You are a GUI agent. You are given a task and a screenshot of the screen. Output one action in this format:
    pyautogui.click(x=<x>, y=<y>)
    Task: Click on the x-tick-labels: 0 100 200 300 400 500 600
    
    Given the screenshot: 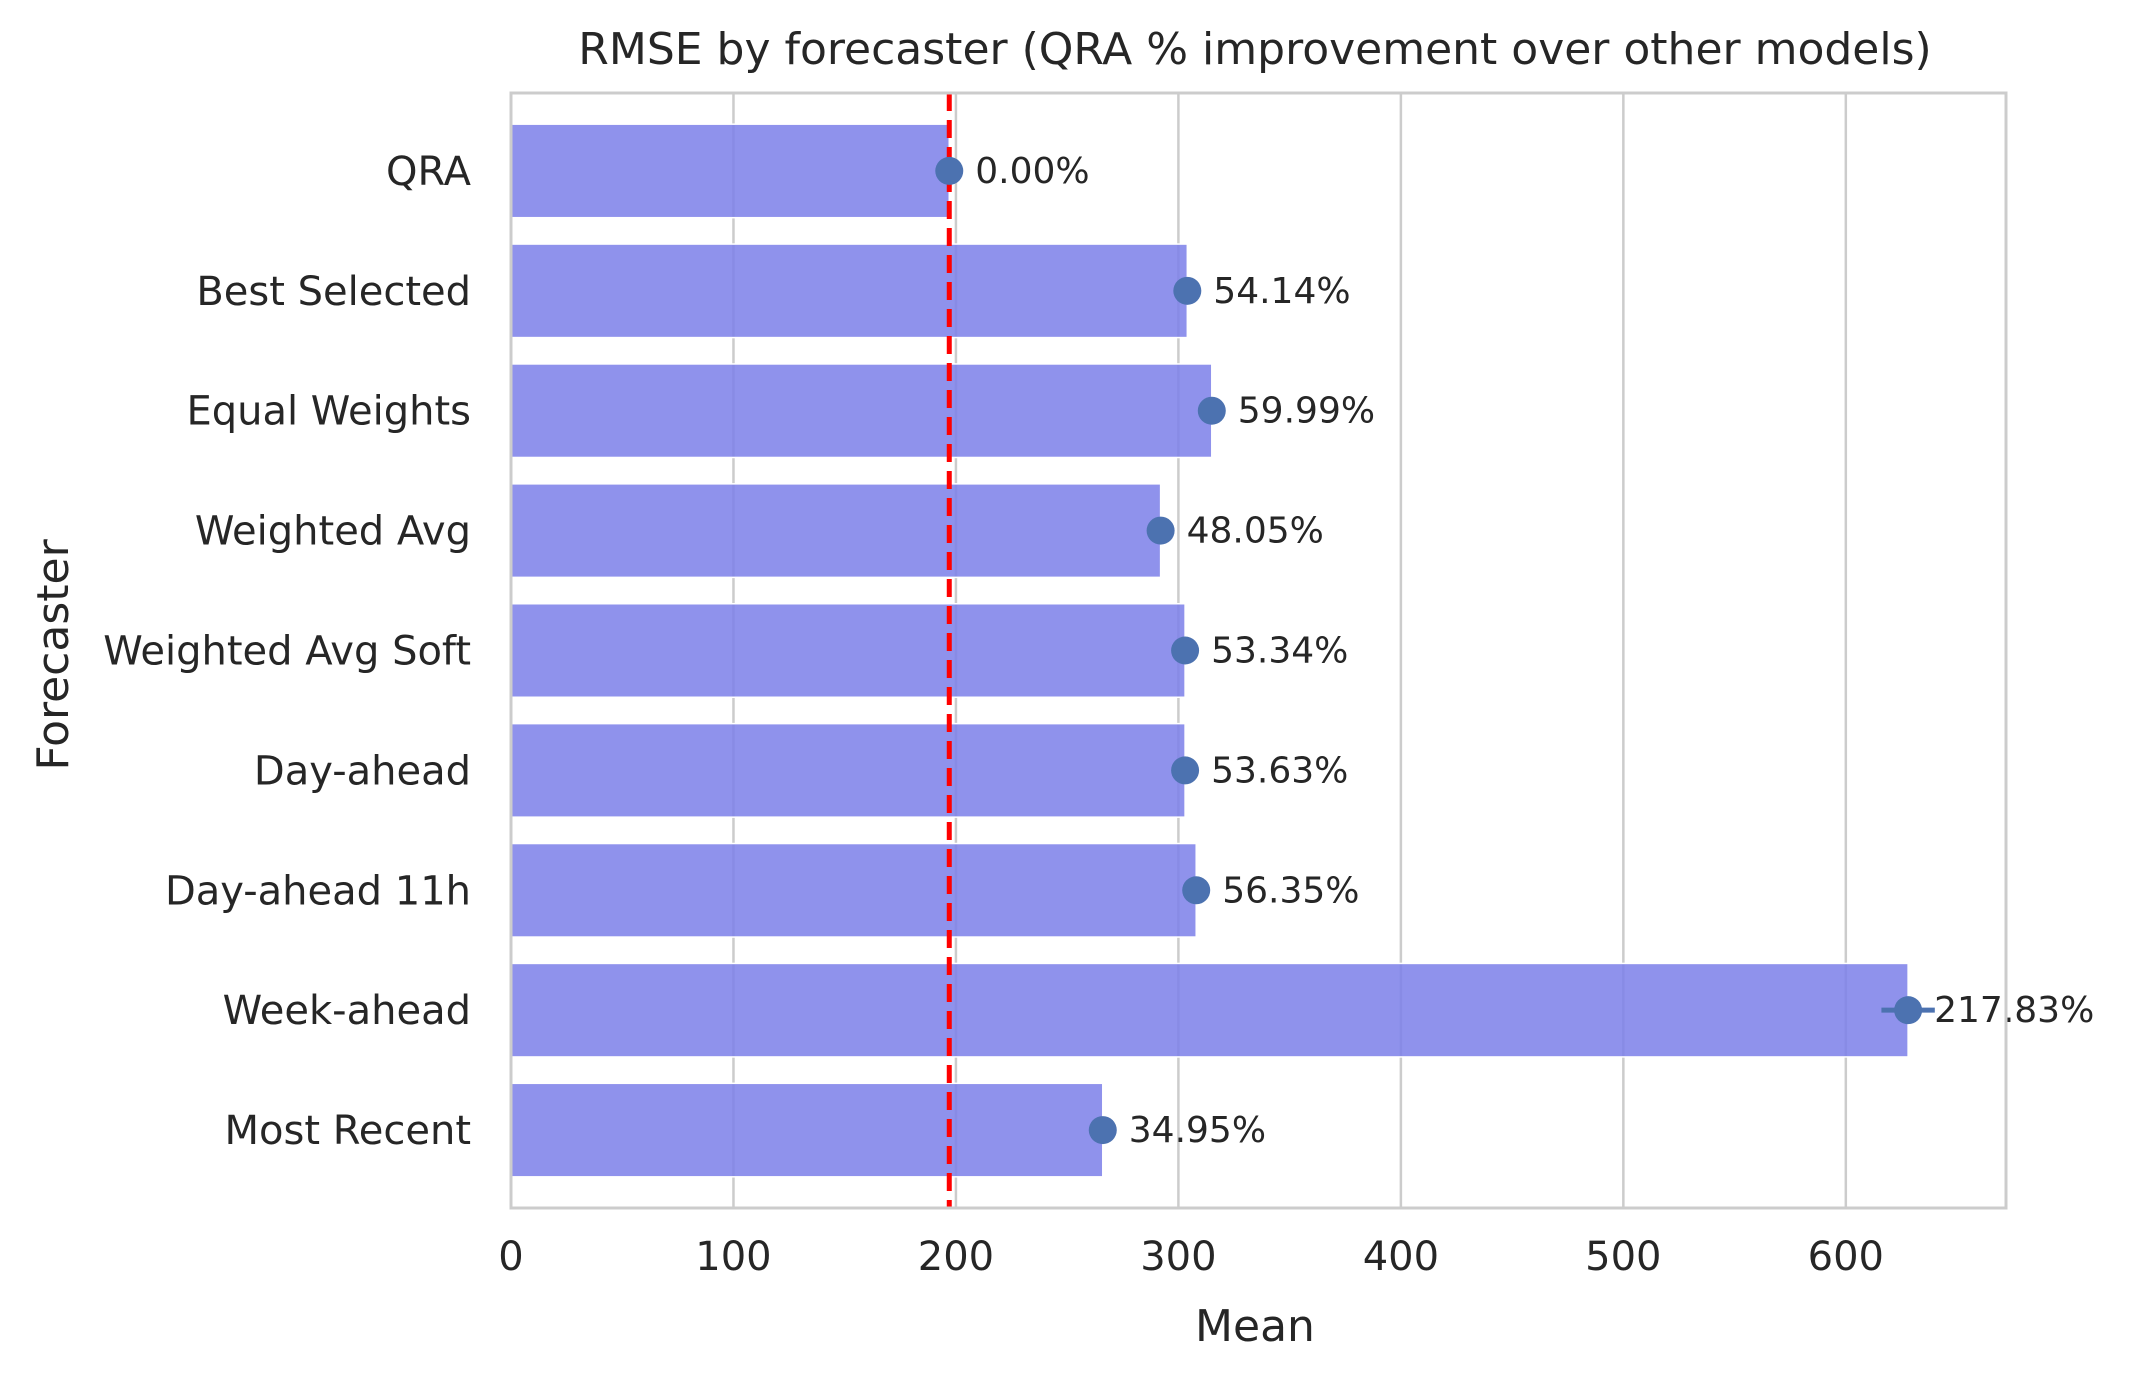 What is the action you would take?
    pyautogui.click(x=1191, y=1257)
    